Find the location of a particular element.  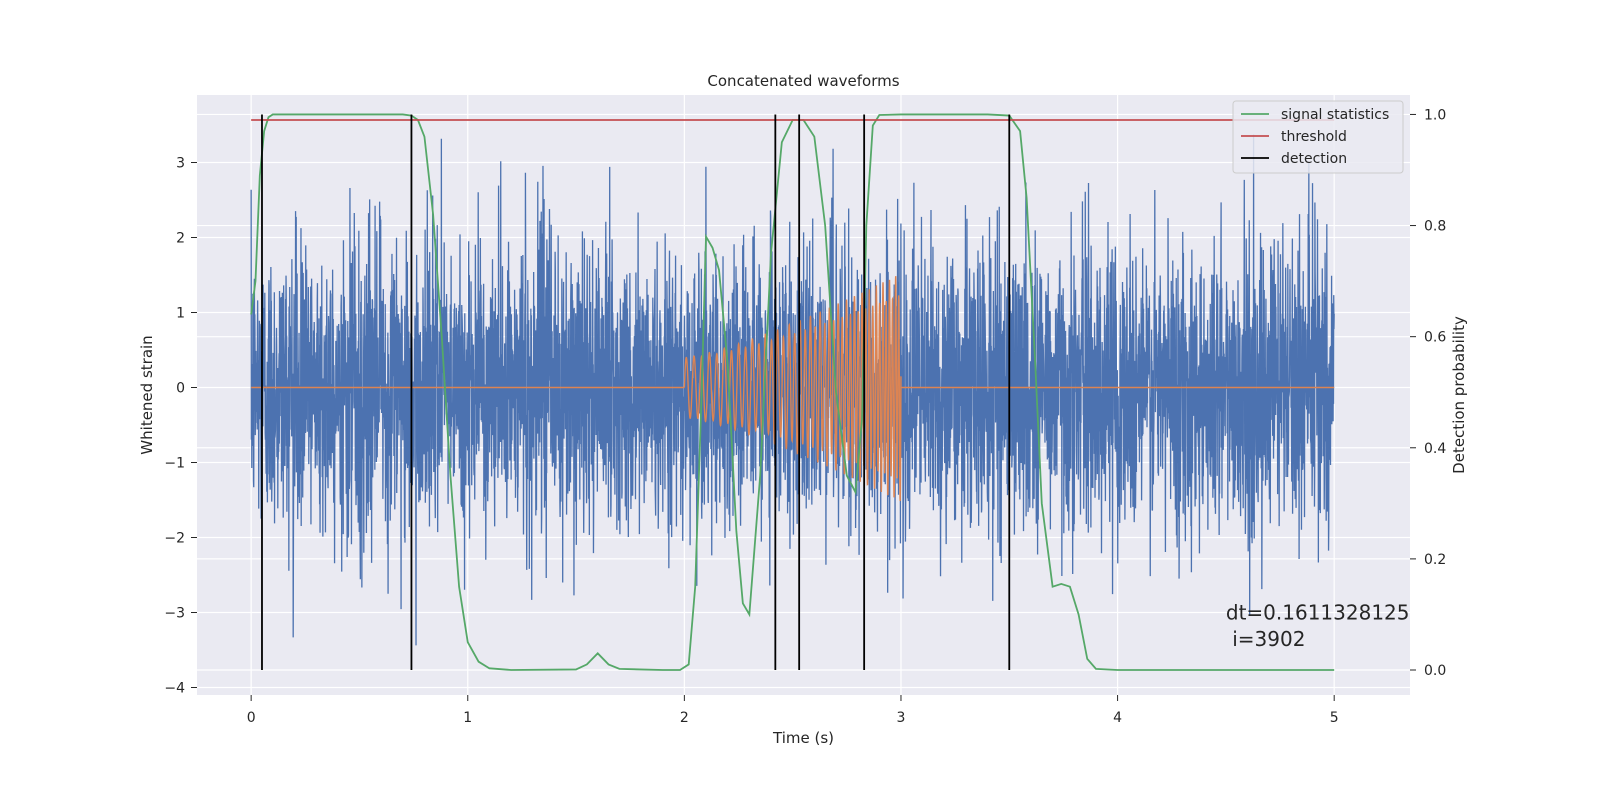

annotation-text: i=3902 is located at coordinates (1266, 639).